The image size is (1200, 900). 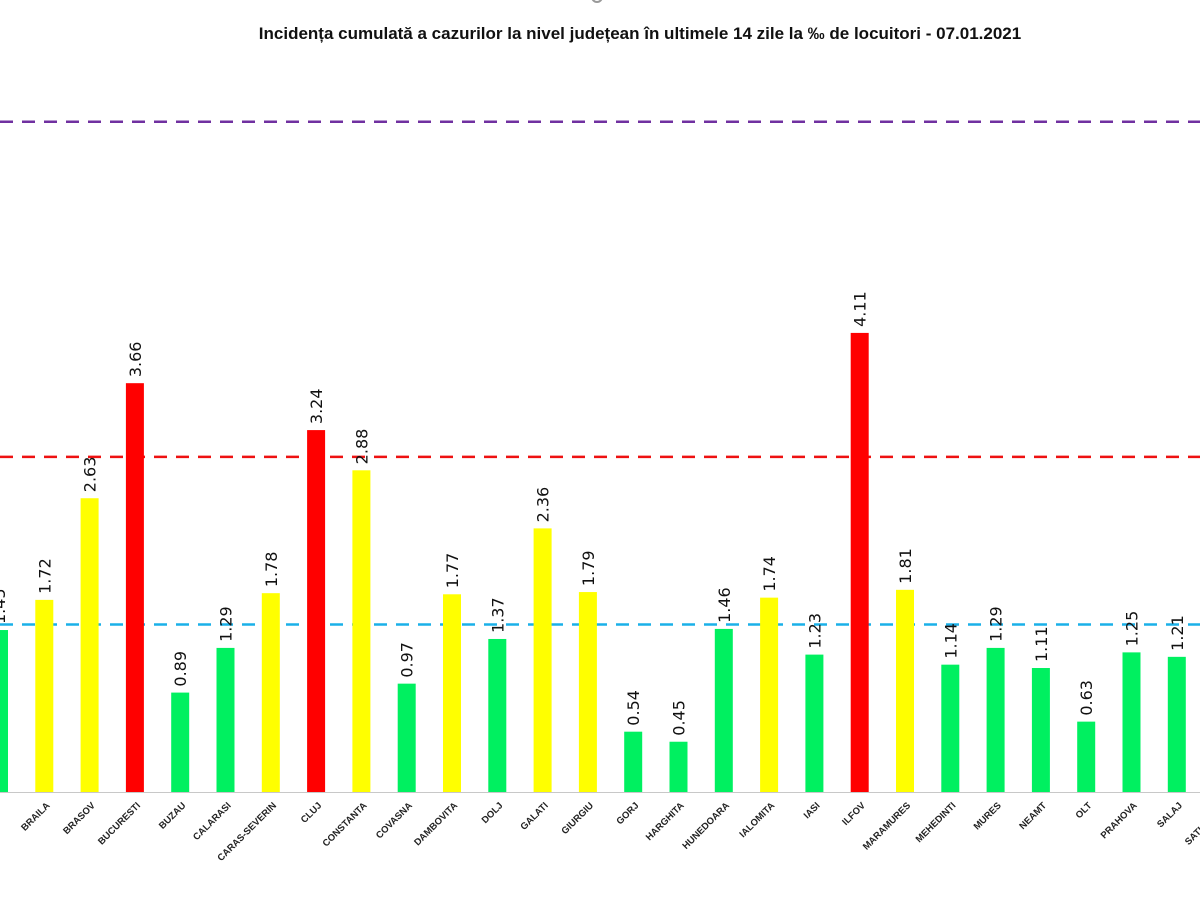 What do you see at coordinates (950, 641) in the screenshot?
I see `value-label: 1.14` at bounding box center [950, 641].